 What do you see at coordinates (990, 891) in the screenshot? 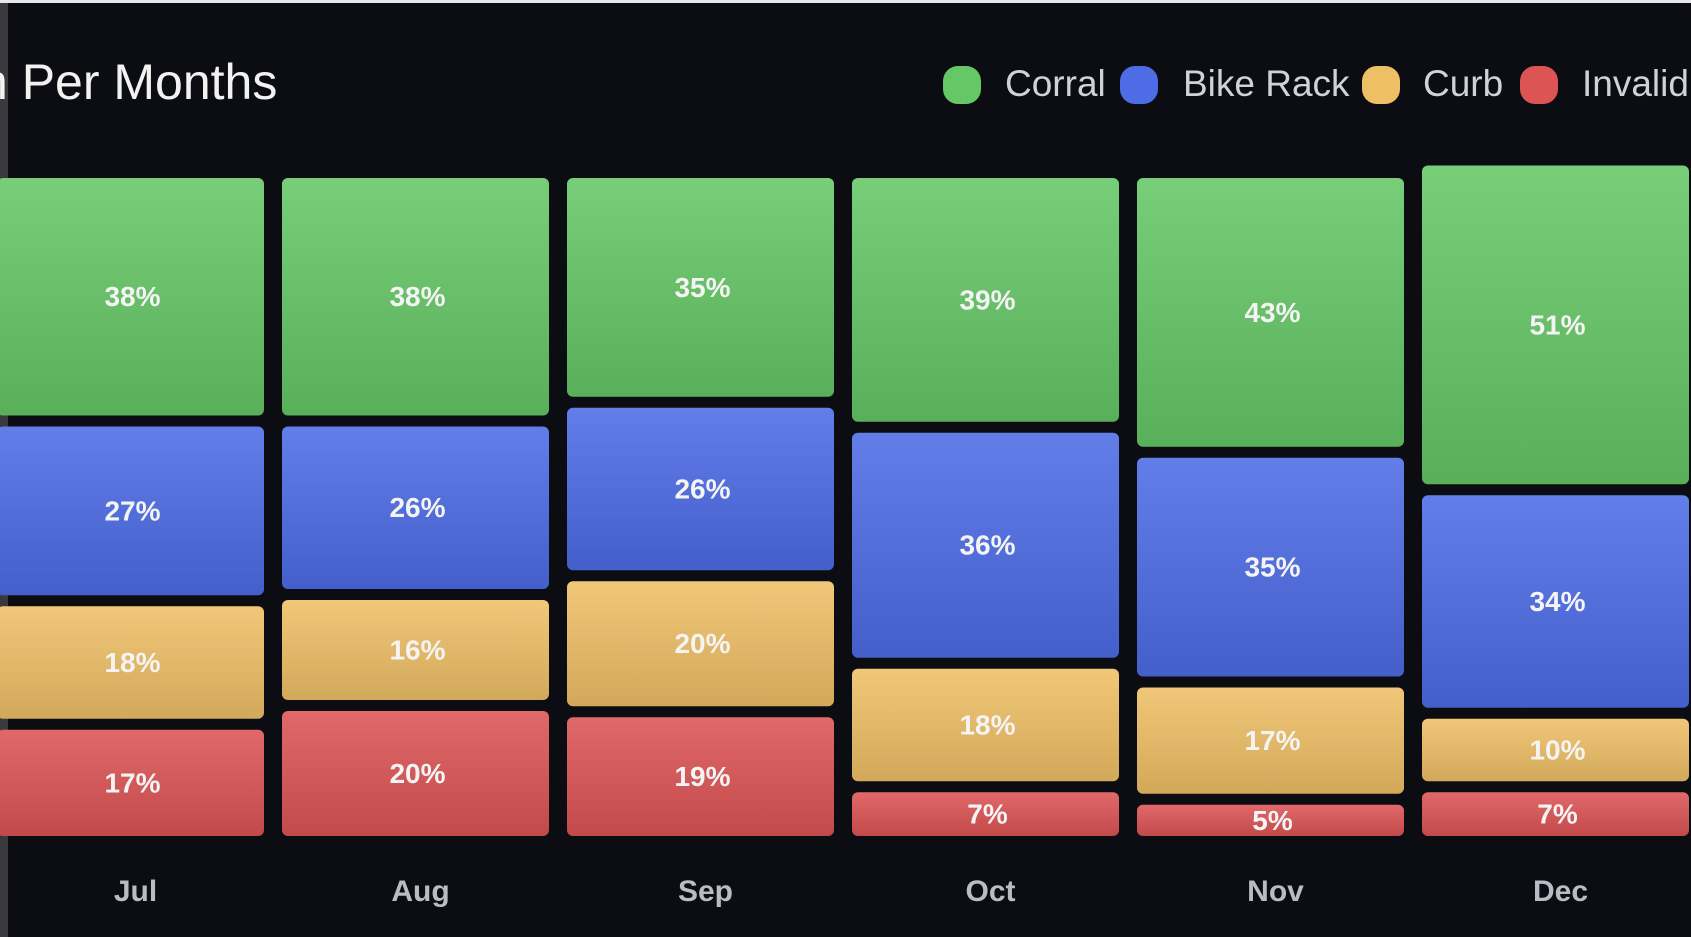
I see `x-tick-label: Oct` at bounding box center [990, 891].